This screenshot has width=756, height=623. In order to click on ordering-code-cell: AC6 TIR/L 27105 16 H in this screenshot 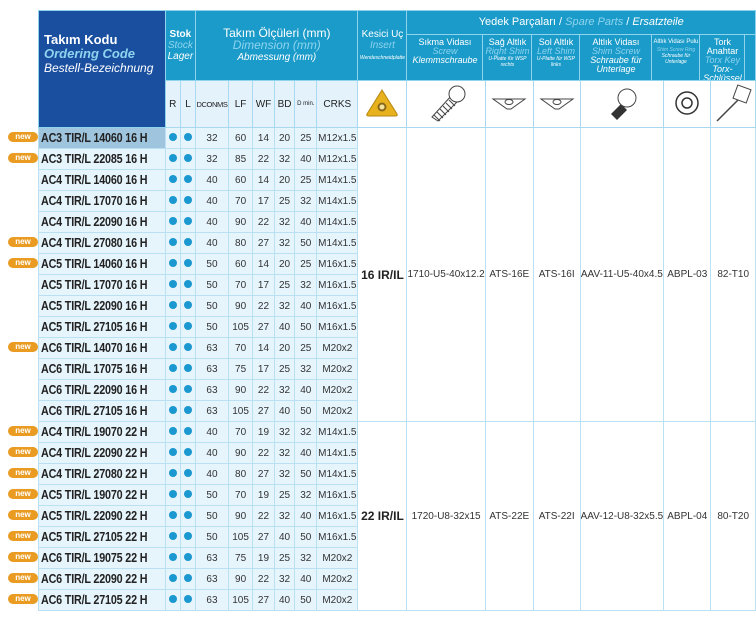, I will do `click(102, 411)`.